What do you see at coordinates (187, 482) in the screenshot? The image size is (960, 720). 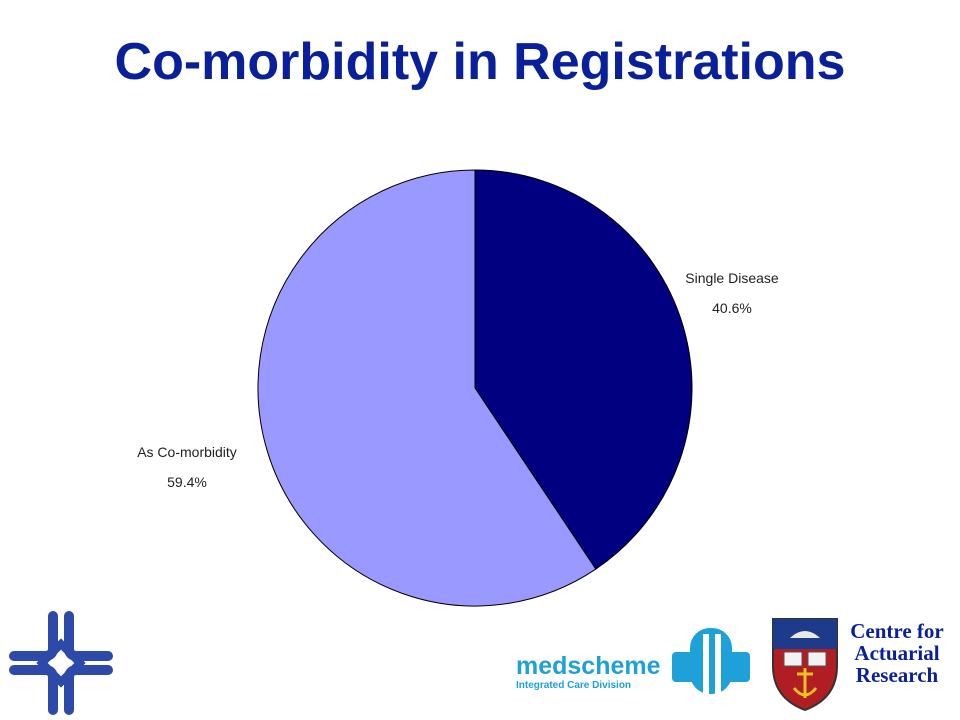 I see `slice-value-label: 59.4%` at bounding box center [187, 482].